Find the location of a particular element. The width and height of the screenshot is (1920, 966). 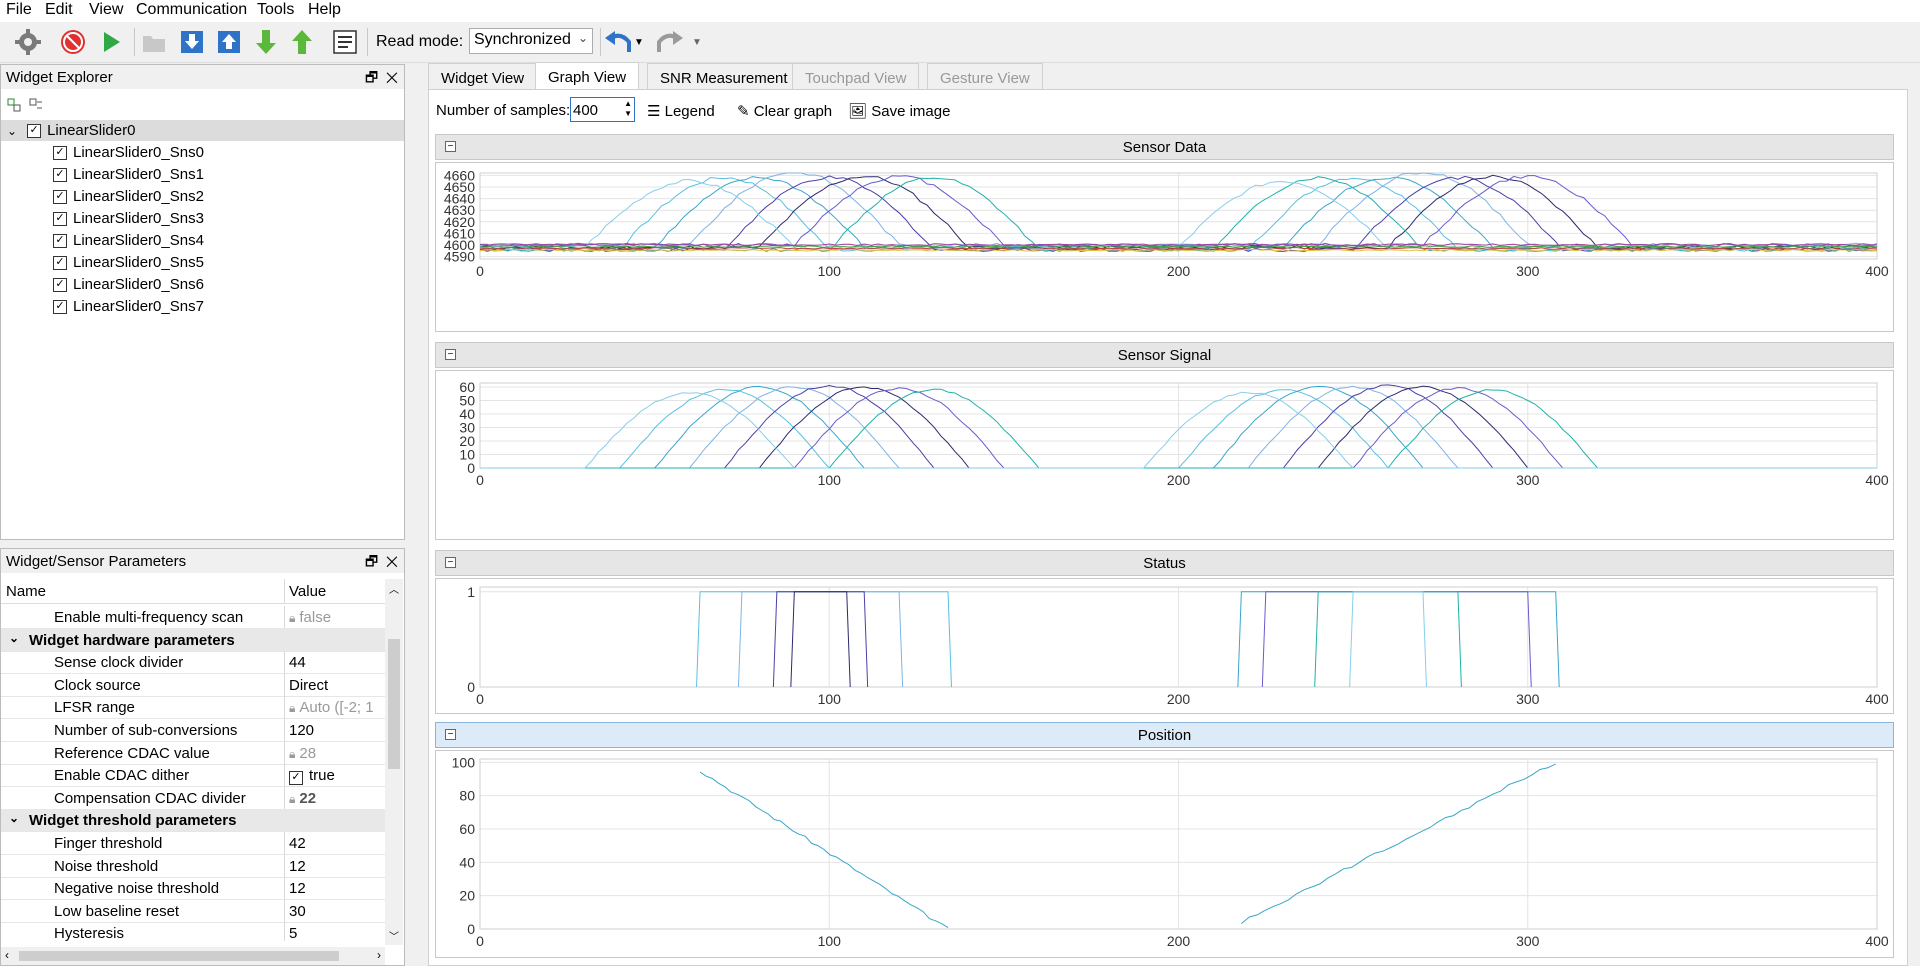

graph-header-sensor-signal: − Sensor Signal is located at coordinates (1164, 355).